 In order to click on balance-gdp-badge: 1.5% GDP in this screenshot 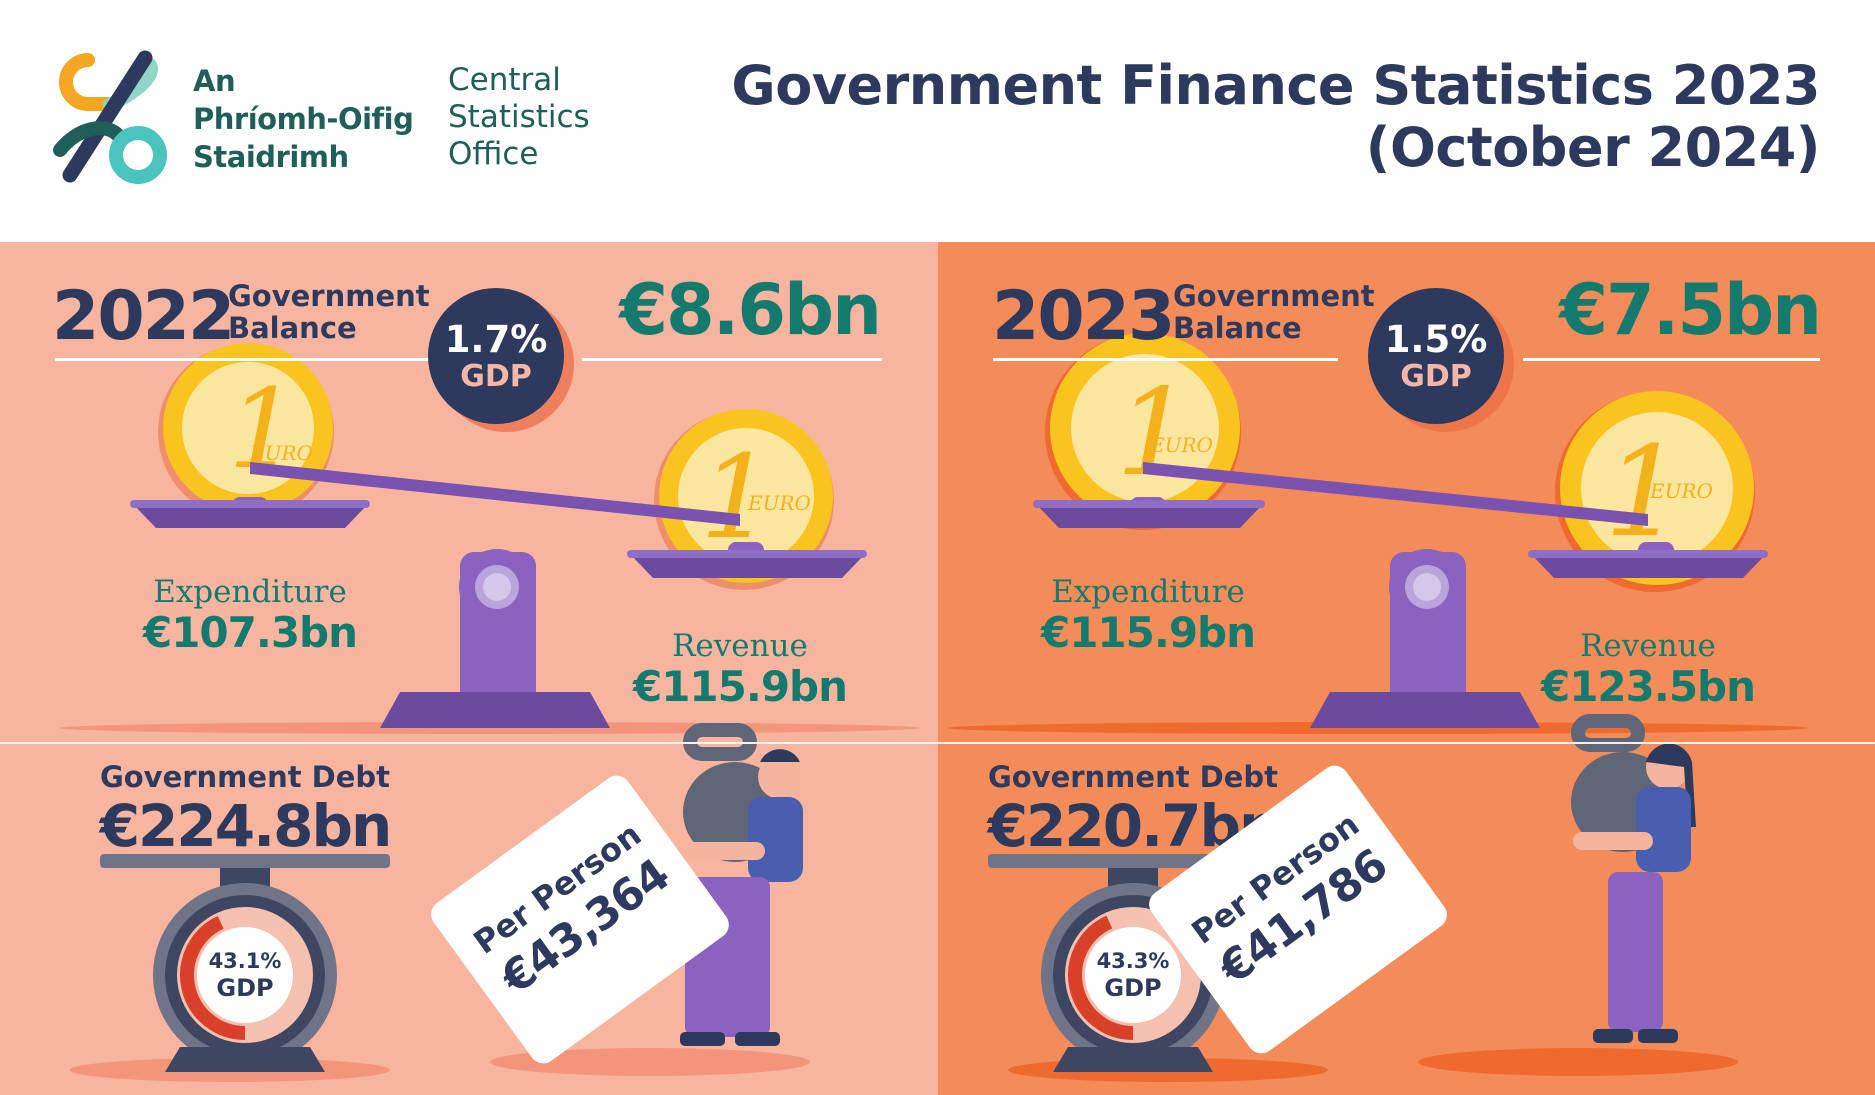, I will do `click(1436, 356)`.